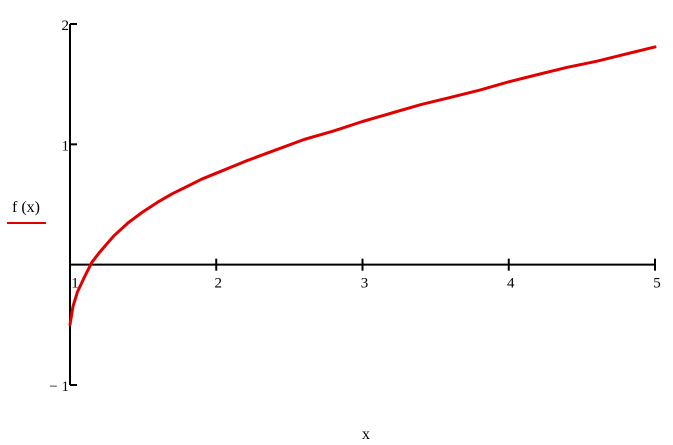  What do you see at coordinates (66, 146) in the screenshot?
I see `y-tick-label-1: 1` at bounding box center [66, 146].